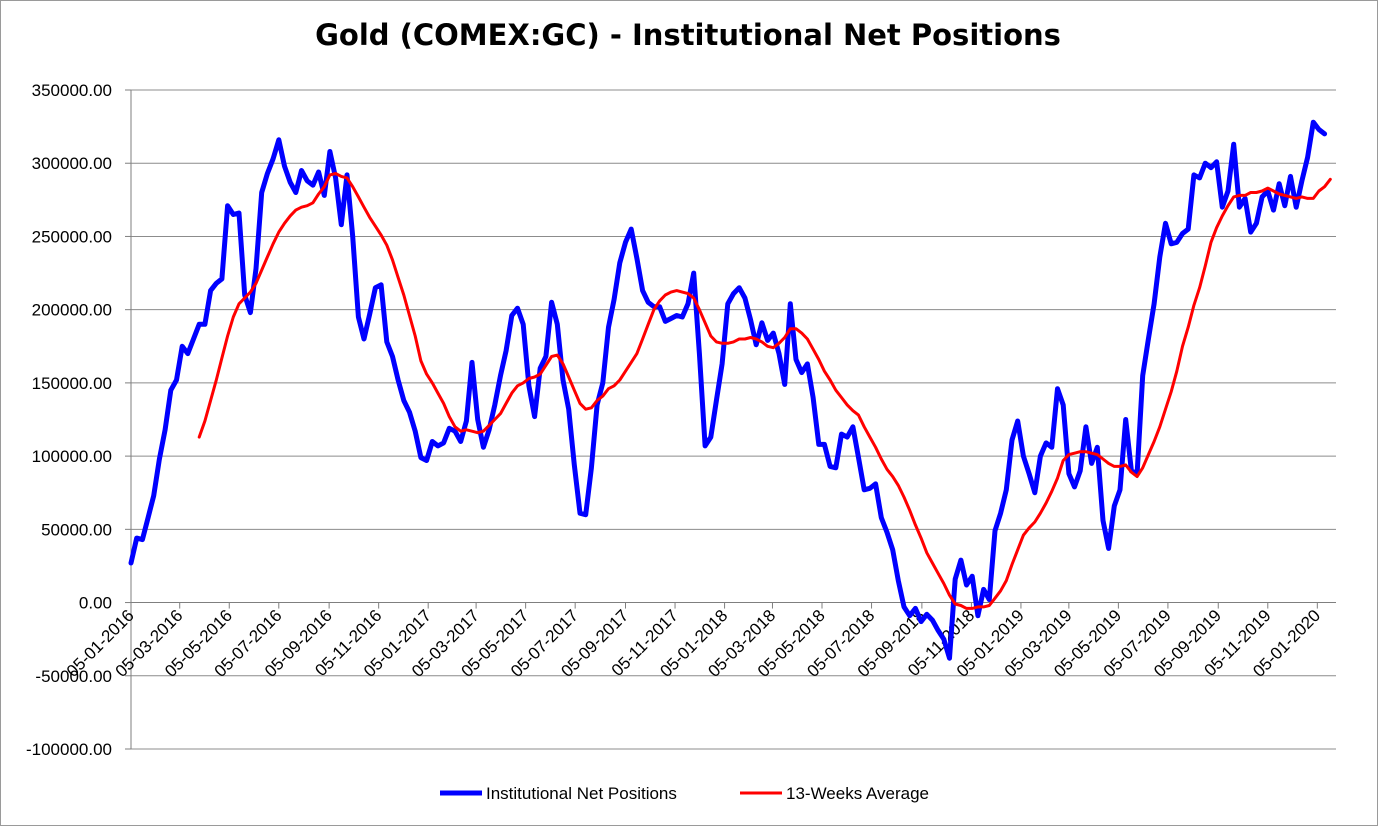 The image size is (1378, 826). What do you see at coordinates (857, 793) in the screenshot?
I see `legend-label-13-weeks-average: 13-Weeks Average` at bounding box center [857, 793].